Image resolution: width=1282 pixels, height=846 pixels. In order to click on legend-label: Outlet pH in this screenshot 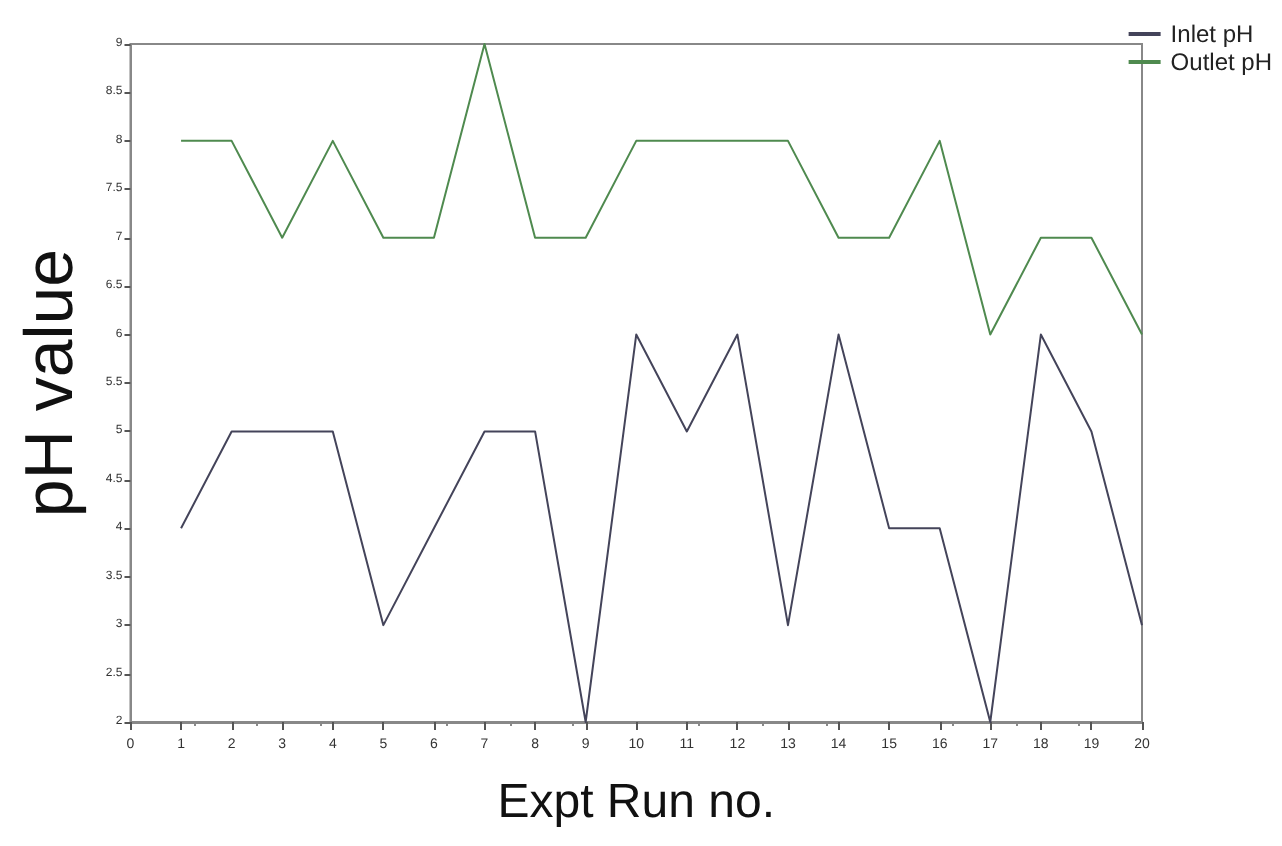, I will do `click(1221, 62)`.